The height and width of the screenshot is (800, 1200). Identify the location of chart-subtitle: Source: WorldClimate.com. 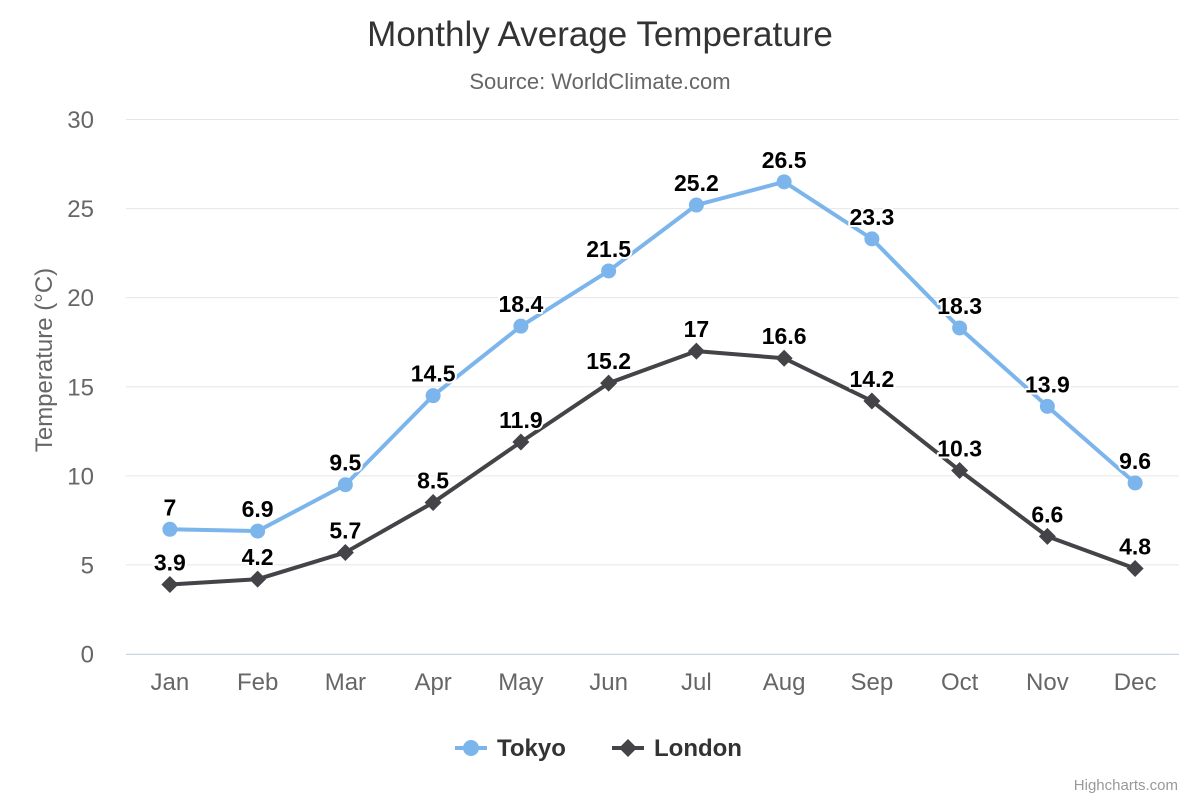
(599, 81).